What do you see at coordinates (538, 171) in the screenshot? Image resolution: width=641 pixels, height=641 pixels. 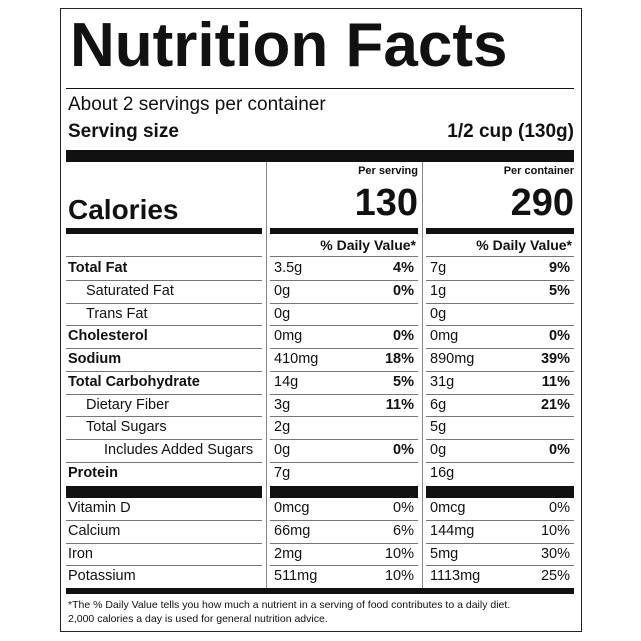 I see `per-container-heading: Per container` at bounding box center [538, 171].